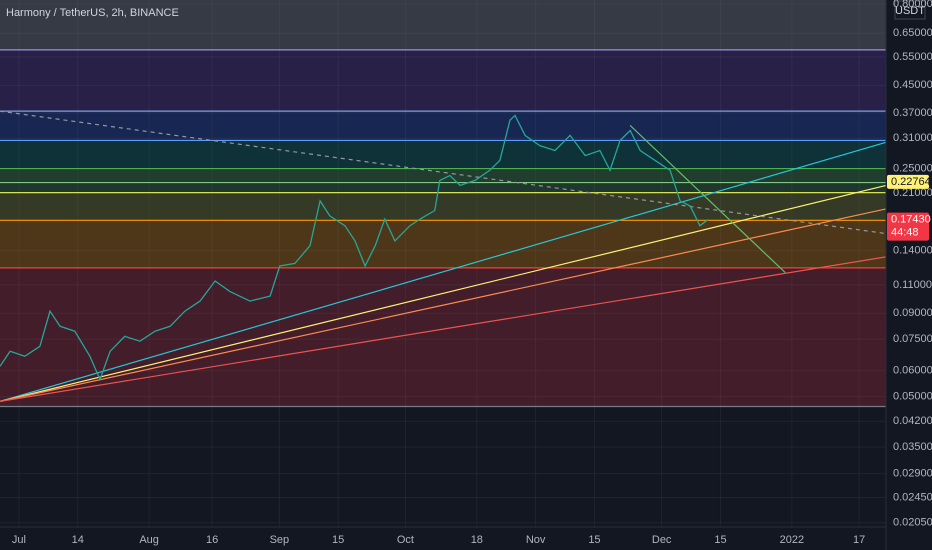 Image resolution: width=932 pixels, height=550 pixels. What do you see at coordinates (912, 57) in the screenshot?
I see `y-tick-label: 0.55000` at bounding box center [912, 57].